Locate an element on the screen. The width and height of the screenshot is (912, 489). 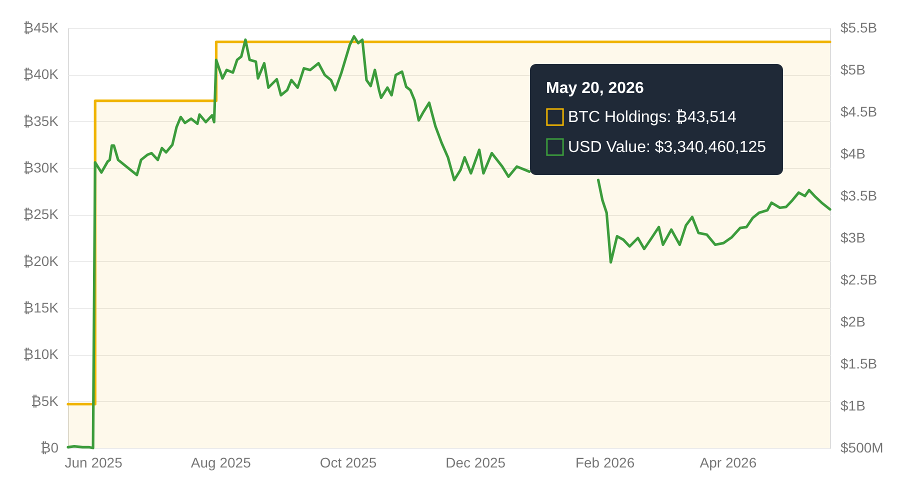
y2-tick-label: $4.5B is located at coordinates (859, 112).